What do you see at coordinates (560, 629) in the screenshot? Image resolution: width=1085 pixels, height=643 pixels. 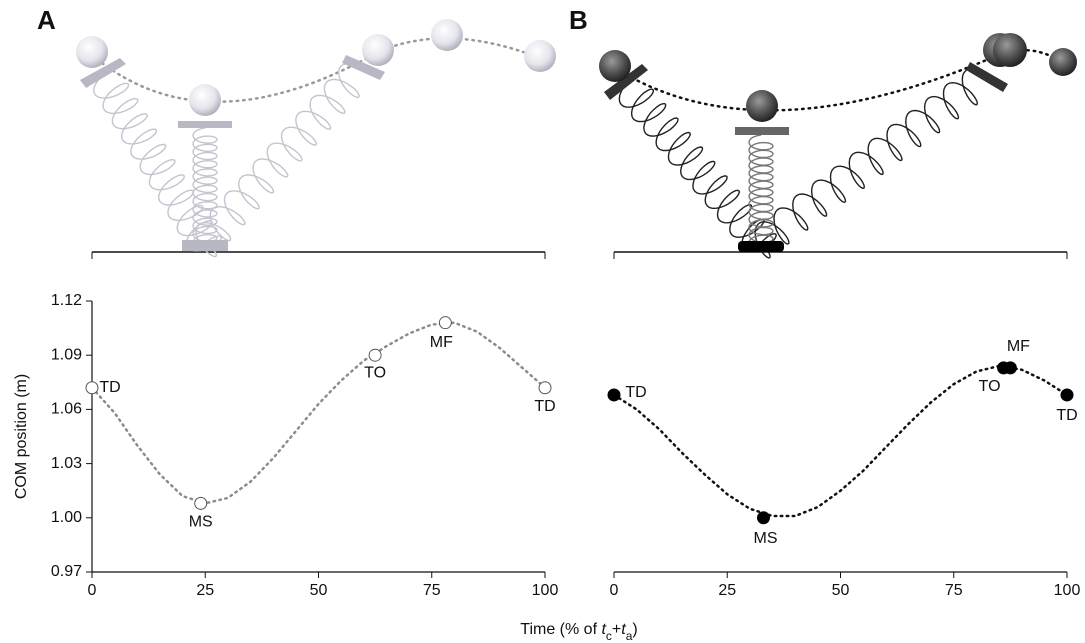 I see `x-axis-label-part: Time (% of` at bounding box center [560, 629].